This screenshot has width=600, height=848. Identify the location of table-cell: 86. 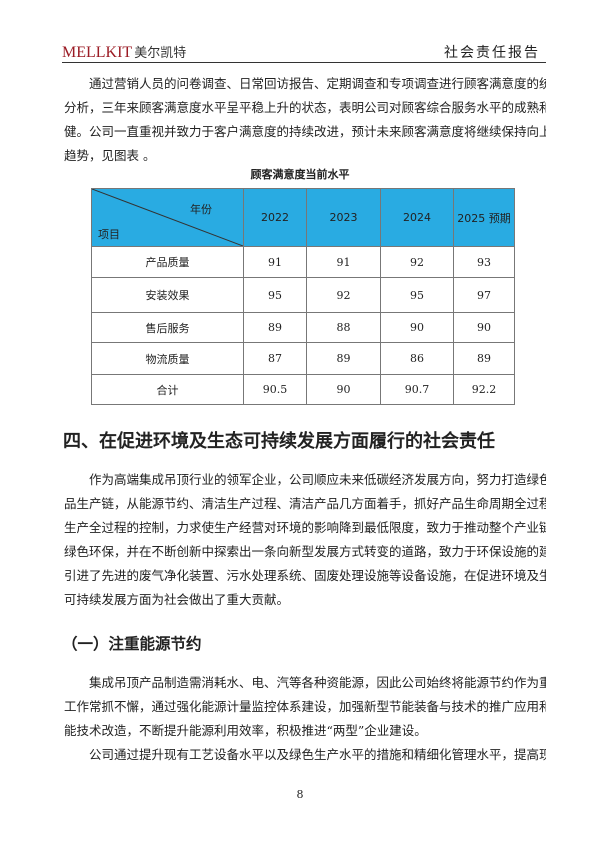
(417, 358).